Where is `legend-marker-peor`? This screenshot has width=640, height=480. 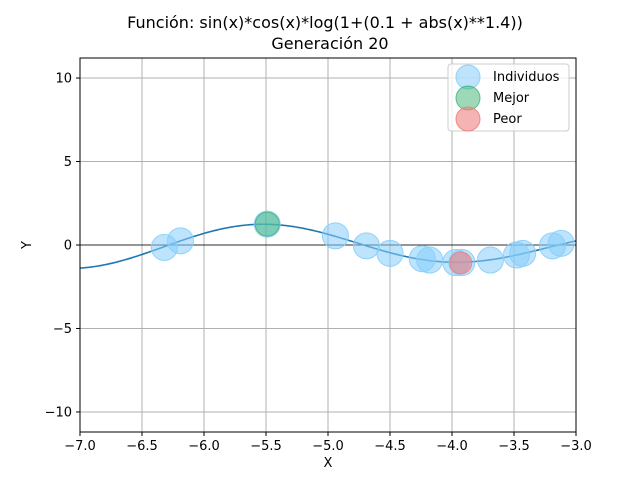 legend-marker-peor is located at coordinates (468, 119).